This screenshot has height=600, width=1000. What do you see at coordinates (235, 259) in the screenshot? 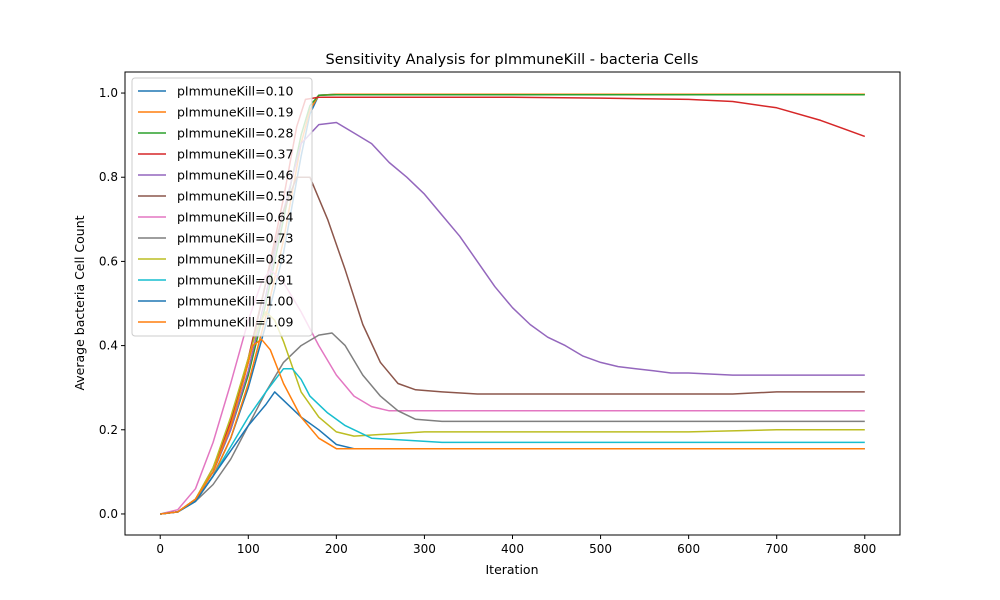
I see `legend-label: pImmuneKill=0.82` at bounding box center [235, 259].